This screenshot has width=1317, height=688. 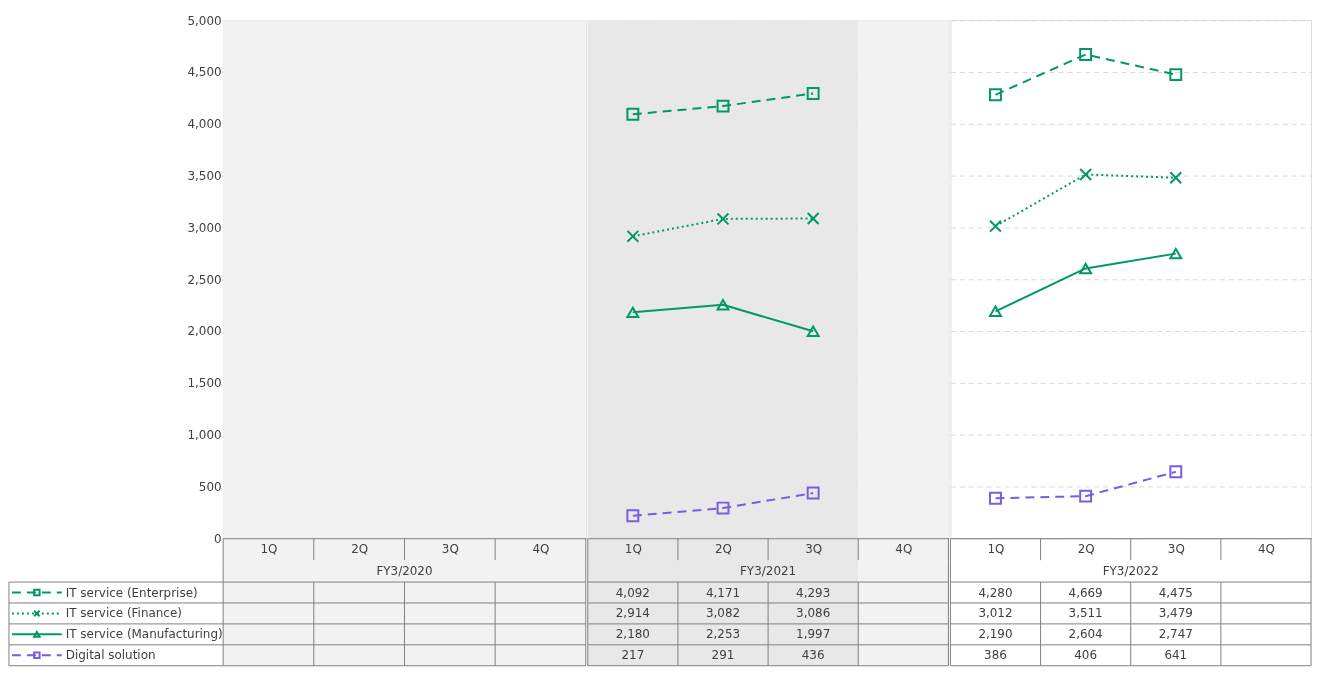 I want to click on legend-label: IT service (Manufacturing), so click(x=144, y=634).